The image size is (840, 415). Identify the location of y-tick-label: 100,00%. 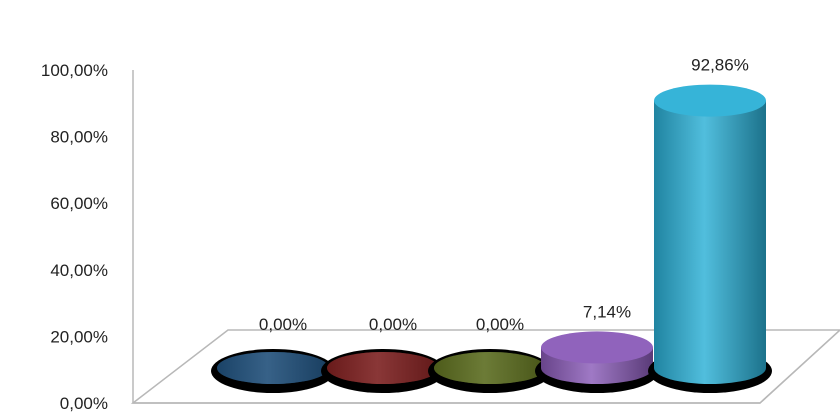
(74, 70).